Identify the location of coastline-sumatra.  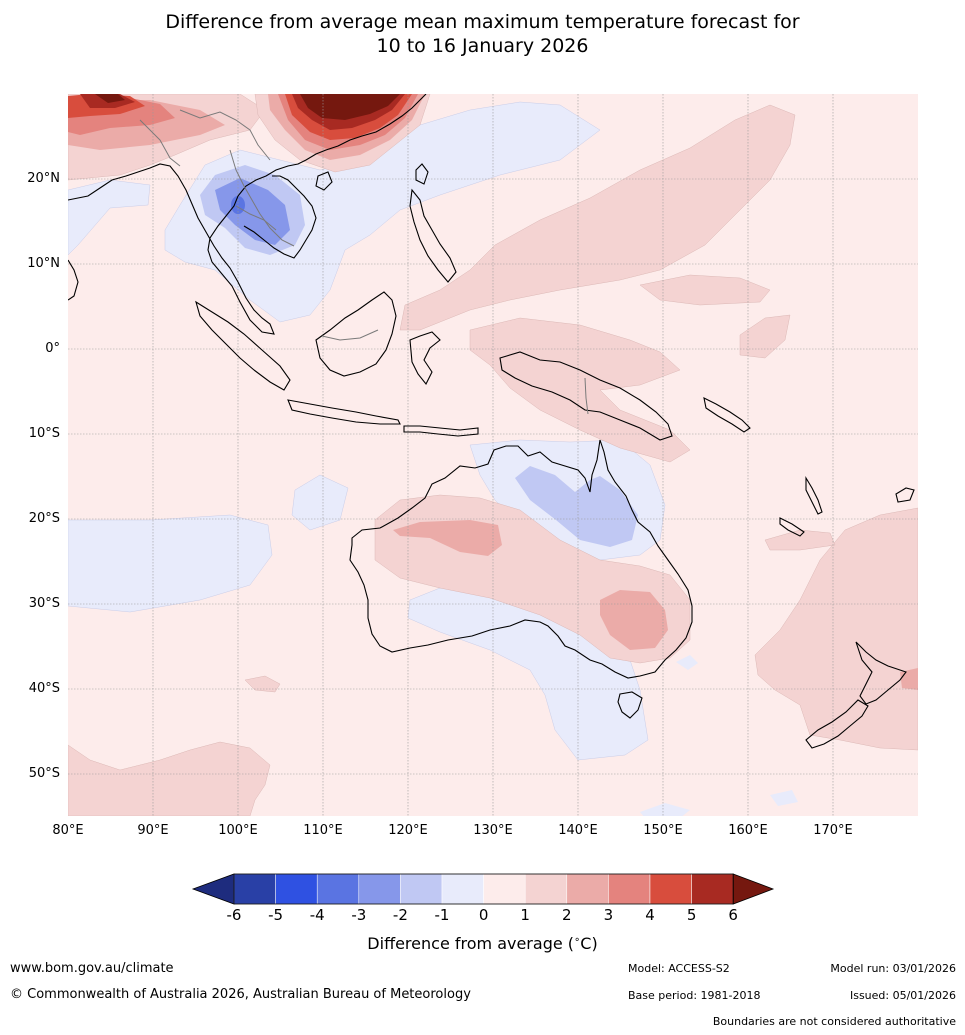
(243, 345).